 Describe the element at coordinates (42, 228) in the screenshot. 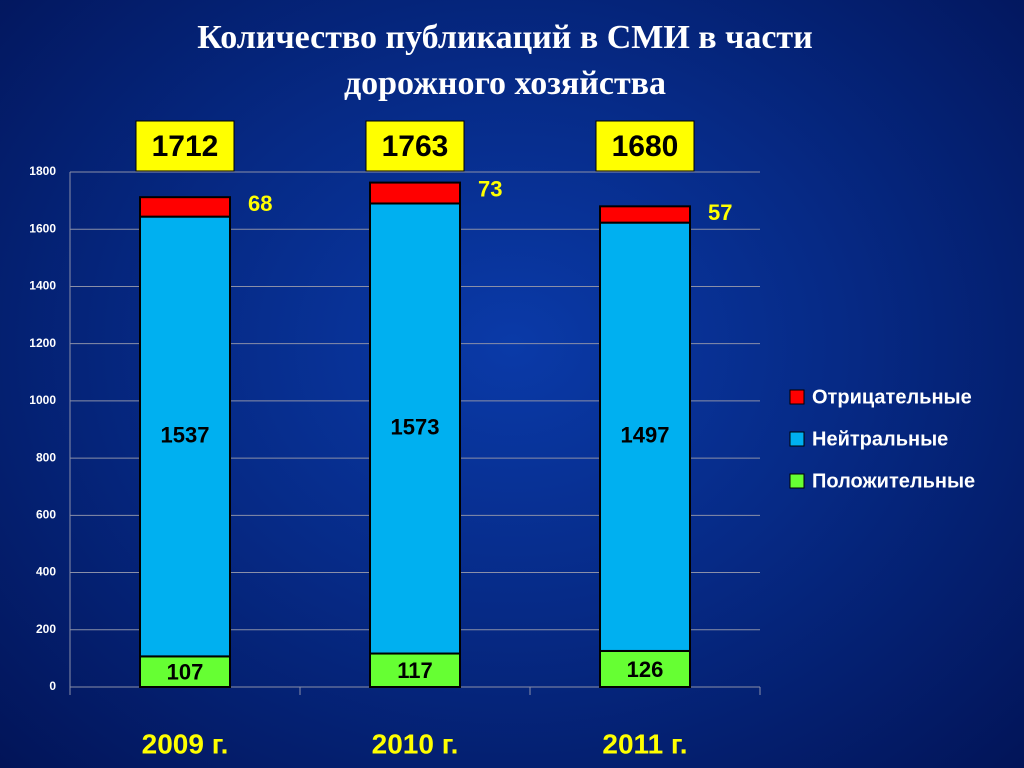

I see `y-tick-label: 1600` at that location.